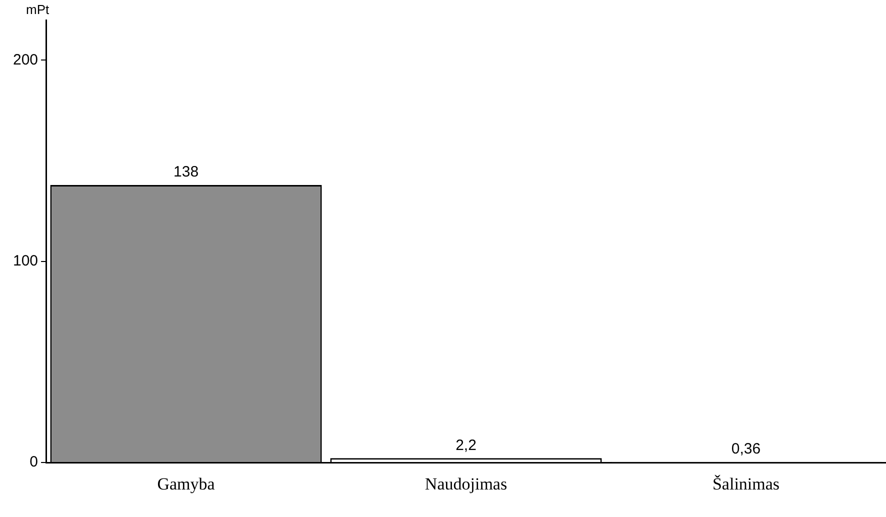  What do you see at coordinates (25, 59) in the screenshot?
I see `y-tick-label: 200` at bounding box center [25, 59].